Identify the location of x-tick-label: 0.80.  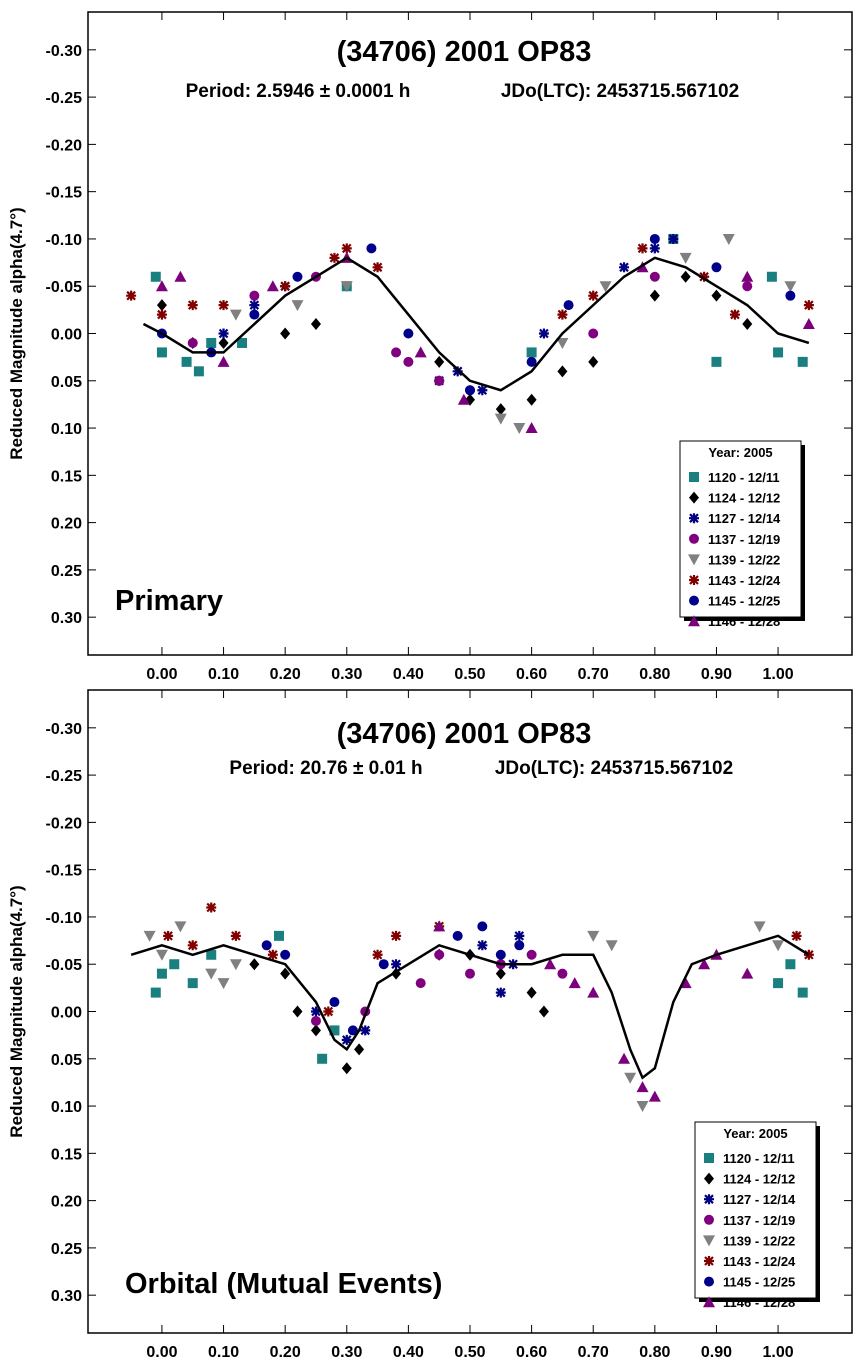
(654, 674).